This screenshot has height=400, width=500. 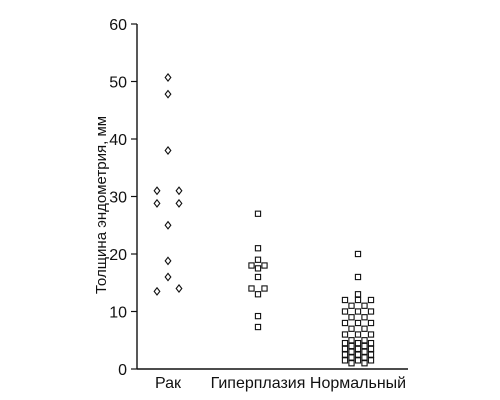 What do you see at coordinates (118, 83) in the screenshot?
I see `y-tick-label: 50` at bounding box center [118, 83].